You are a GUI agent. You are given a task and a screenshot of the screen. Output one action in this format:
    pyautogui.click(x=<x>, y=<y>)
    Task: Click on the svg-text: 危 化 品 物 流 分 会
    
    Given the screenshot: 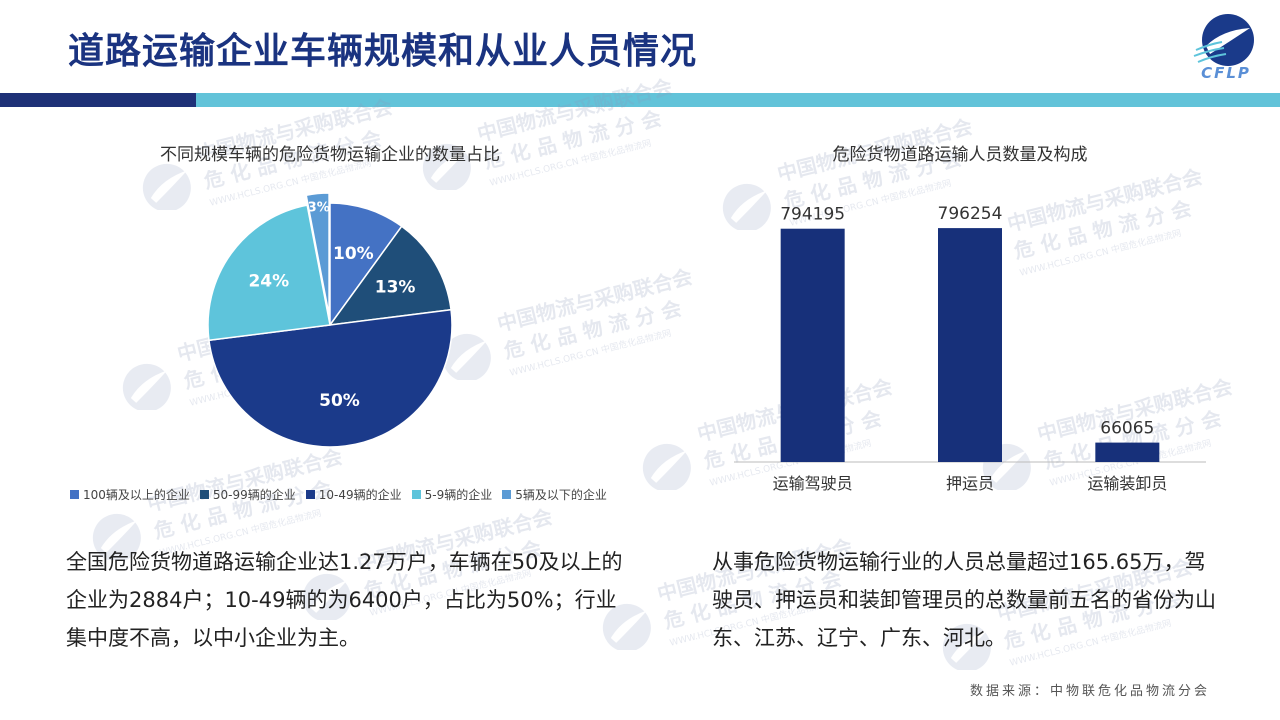 What is the action you would take?
    pyautogui.click(x=593, y=329)
    